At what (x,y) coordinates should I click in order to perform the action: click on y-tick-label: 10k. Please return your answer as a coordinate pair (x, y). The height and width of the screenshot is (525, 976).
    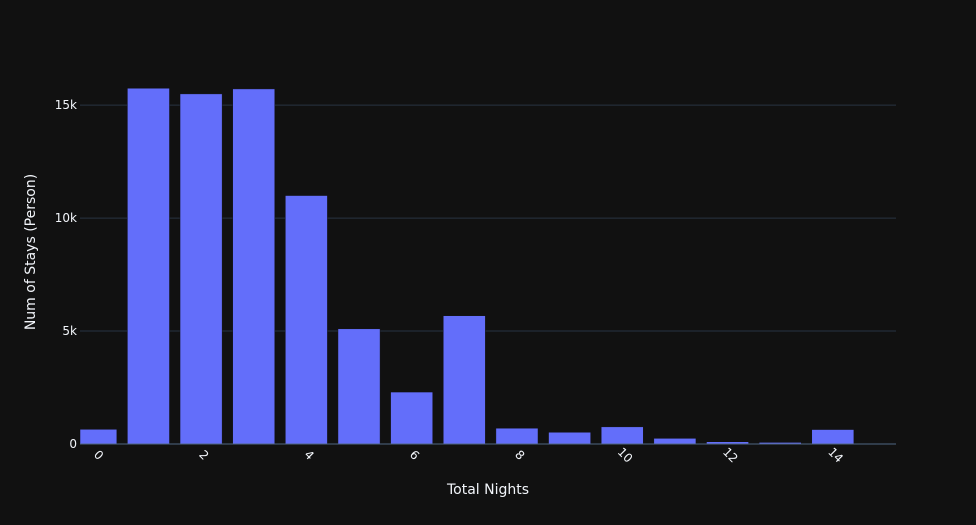
    Looking at the image, I should click on (66, 218).